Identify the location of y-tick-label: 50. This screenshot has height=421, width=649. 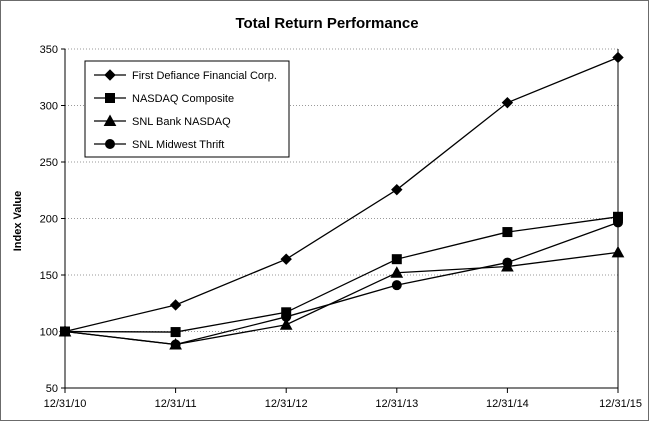
(52, 389).